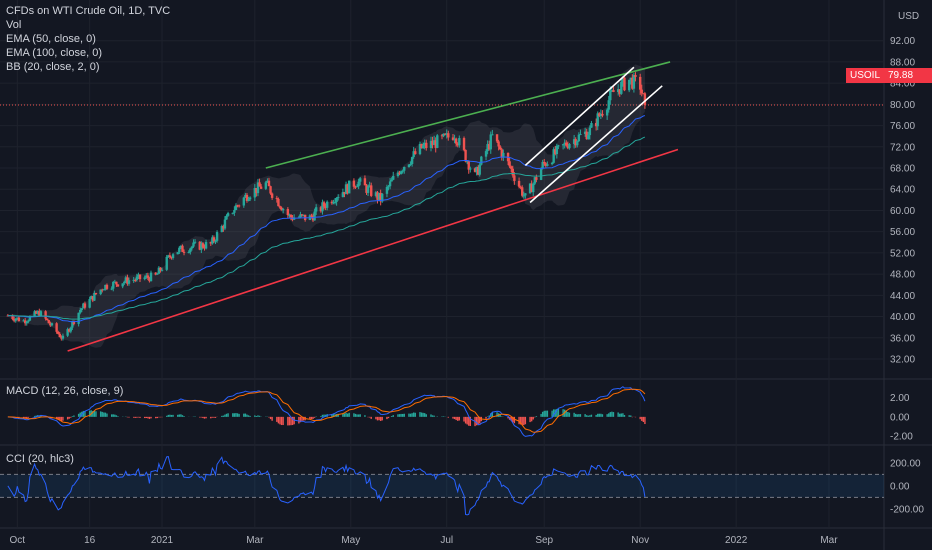  What do you see at coordinates (579, 116) in the screenshot?
I see `trendline-channel-upper` at bounding box center [579, 116].